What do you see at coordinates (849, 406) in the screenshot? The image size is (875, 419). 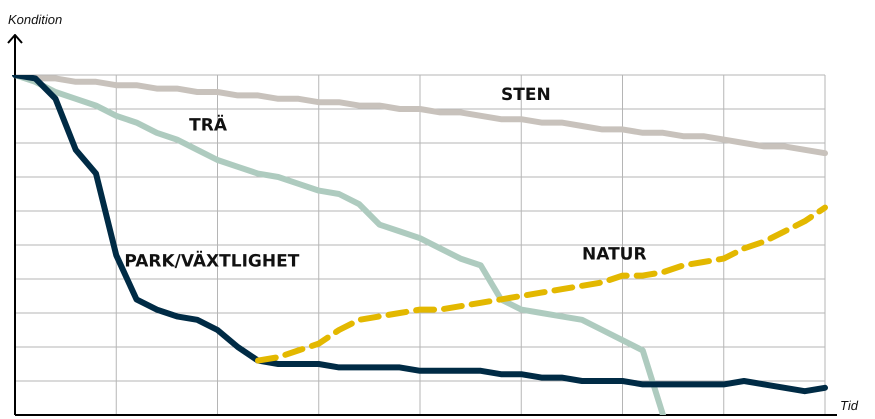 I see `x-axis-title: Tid` at bounding box center [849, 406].